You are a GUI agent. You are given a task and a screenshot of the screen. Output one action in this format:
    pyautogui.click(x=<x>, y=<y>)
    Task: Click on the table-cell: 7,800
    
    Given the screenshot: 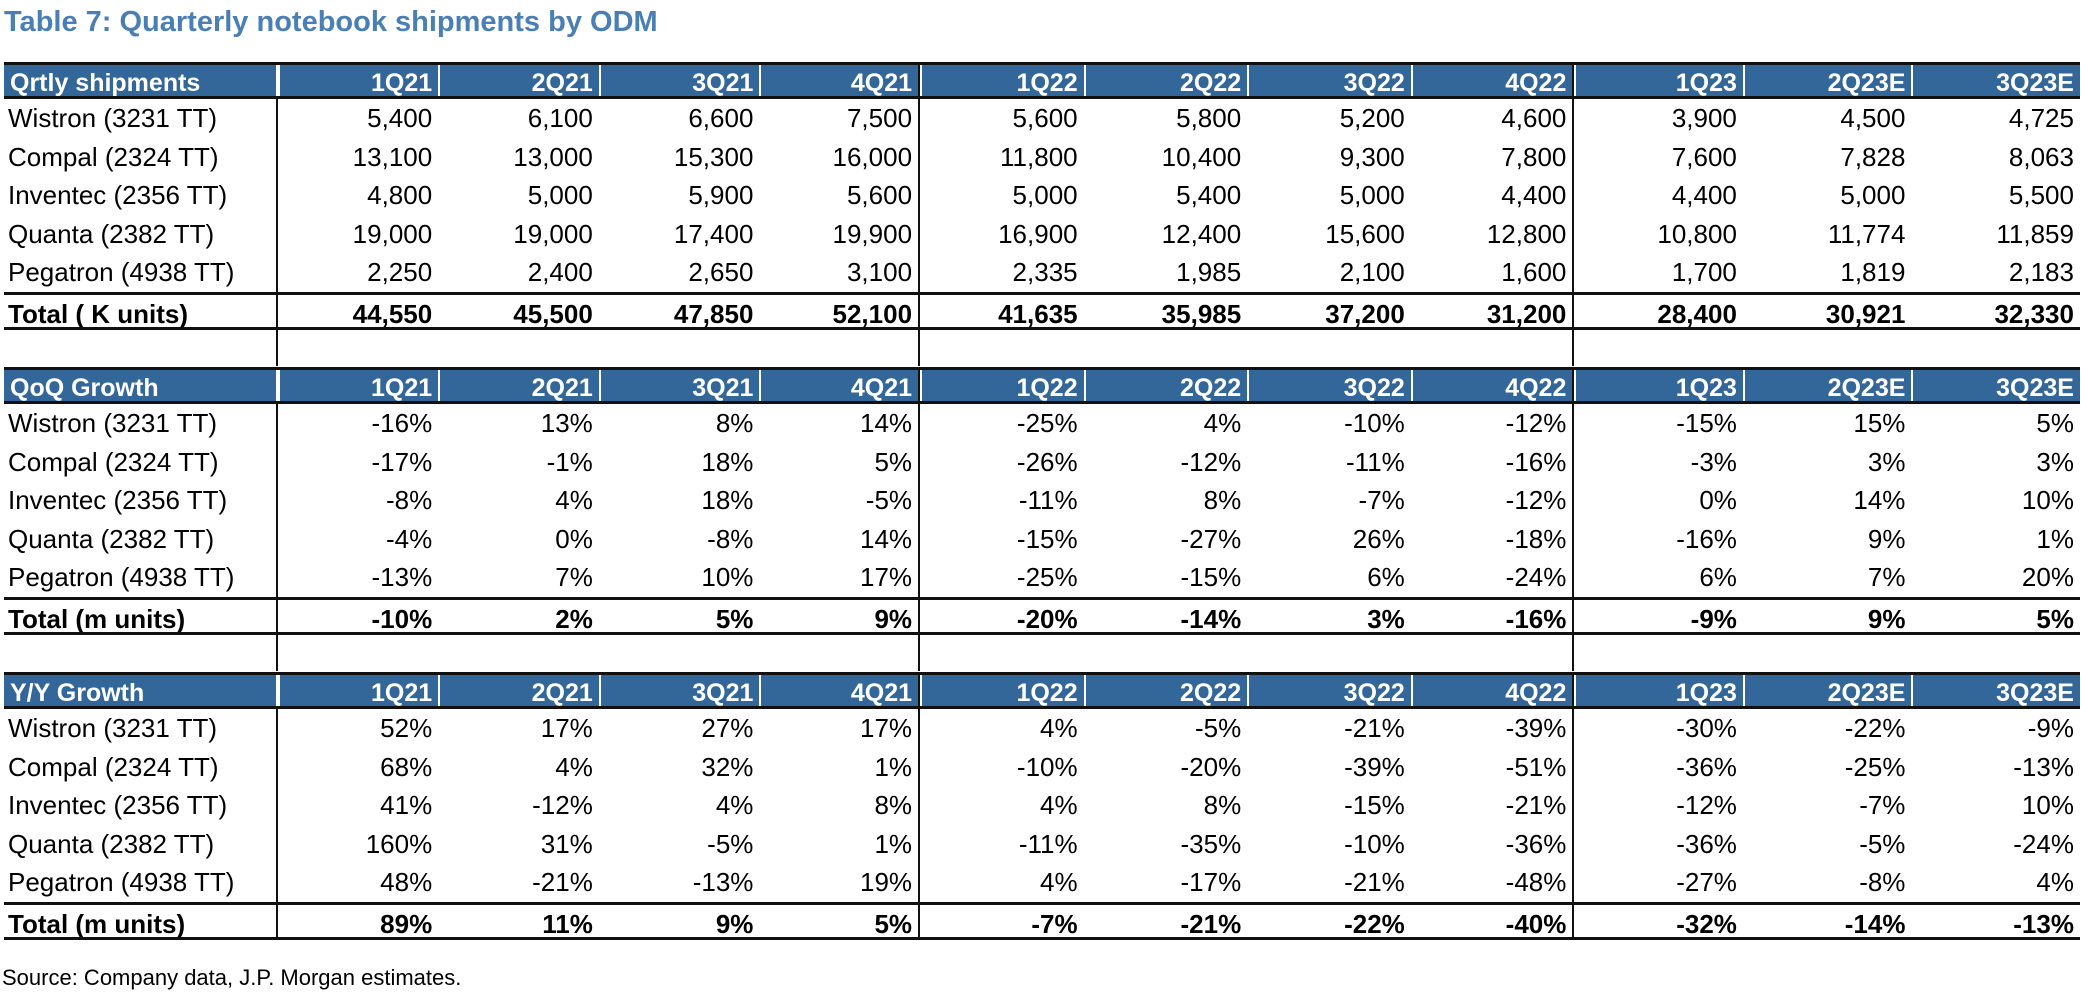 What is the action you would take?
    pyautogui.click(x=1493, y=156)
    